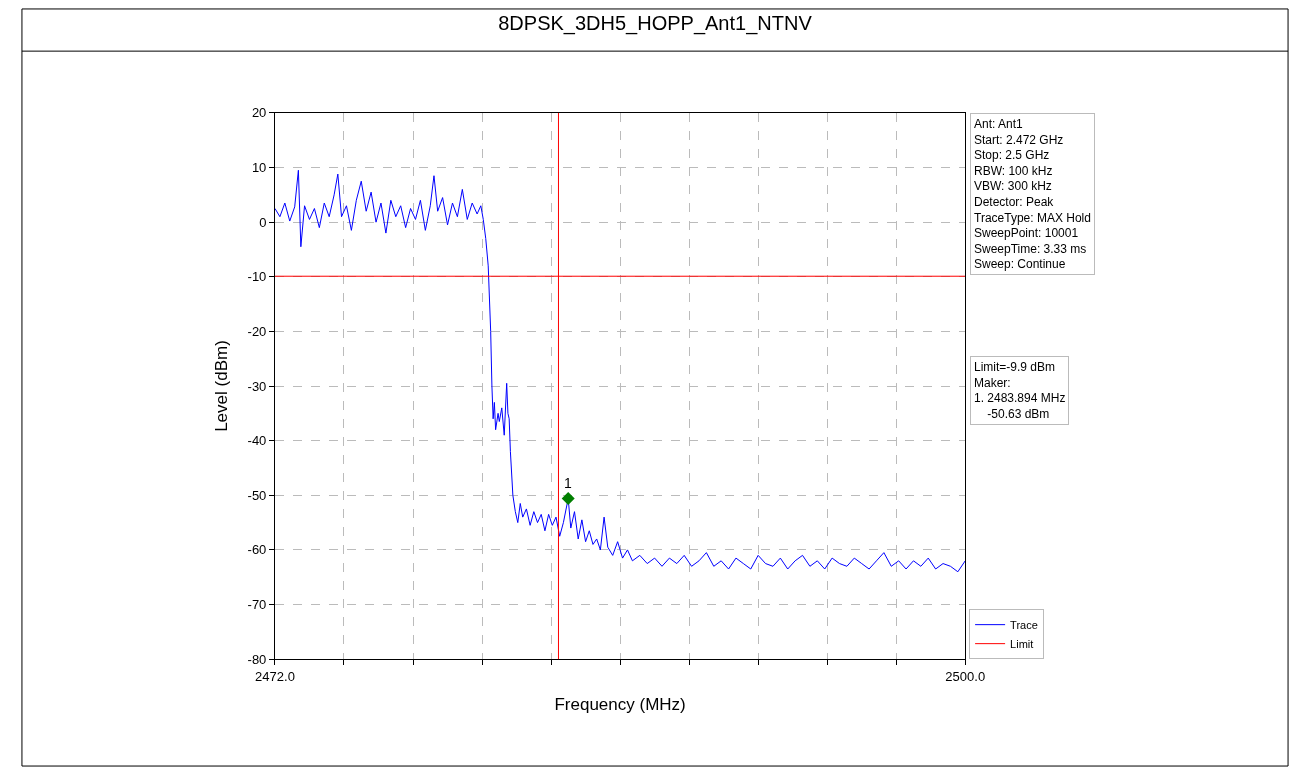  I want to click on x-tick-label: 2472.0, so click(275, 676).